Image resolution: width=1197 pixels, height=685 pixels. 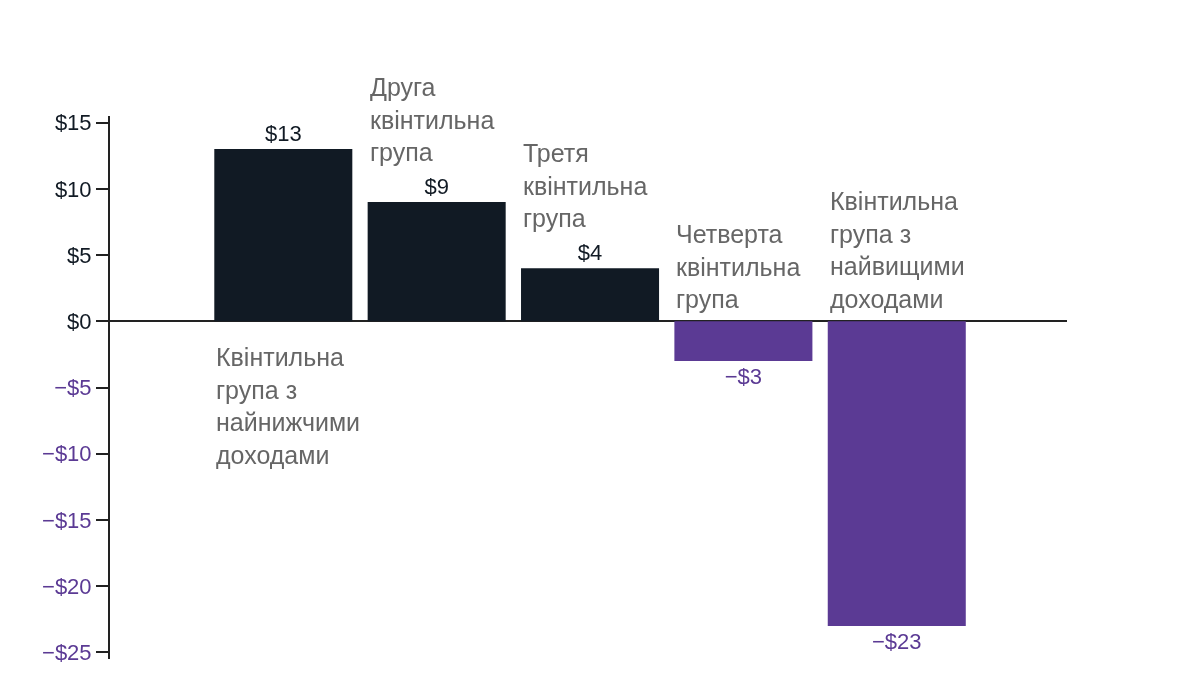 I want to click on y-tick-label: −$10, so click(x=67, y=454).